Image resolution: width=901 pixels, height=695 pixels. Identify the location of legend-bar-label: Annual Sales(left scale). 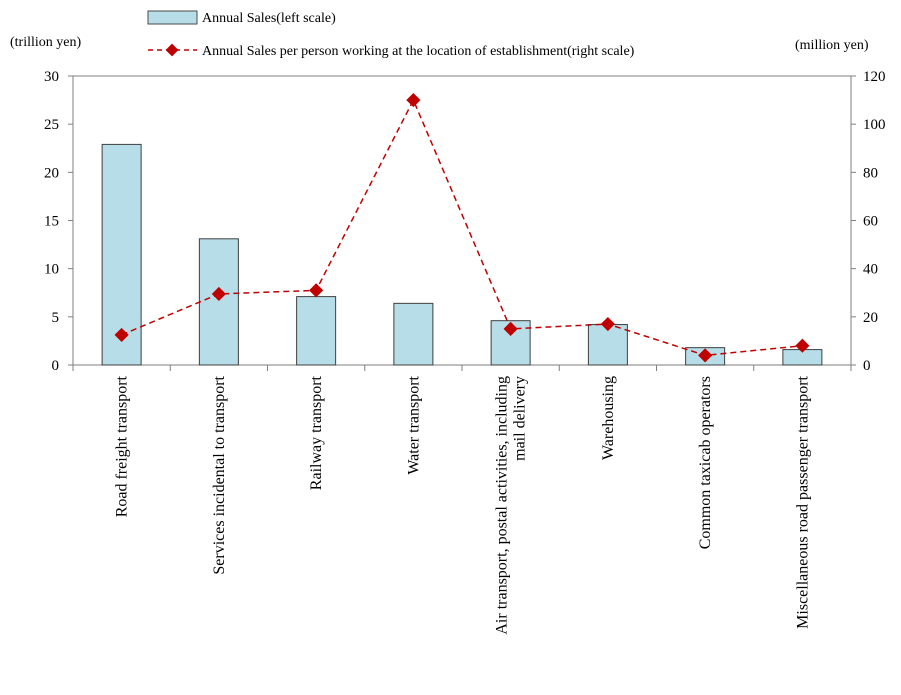
(269, 18).